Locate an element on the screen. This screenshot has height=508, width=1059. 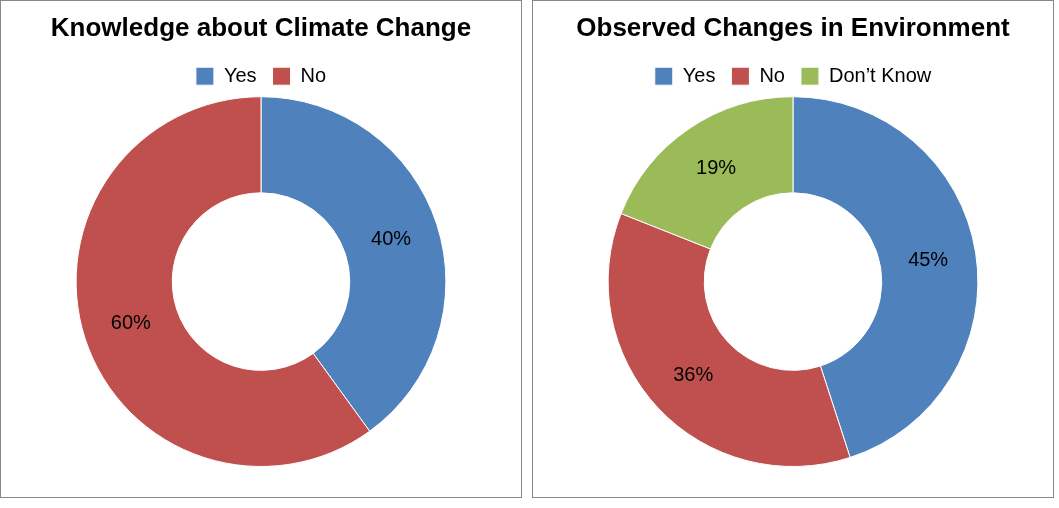
data-label: 60% is located at coordinates (131, 322).